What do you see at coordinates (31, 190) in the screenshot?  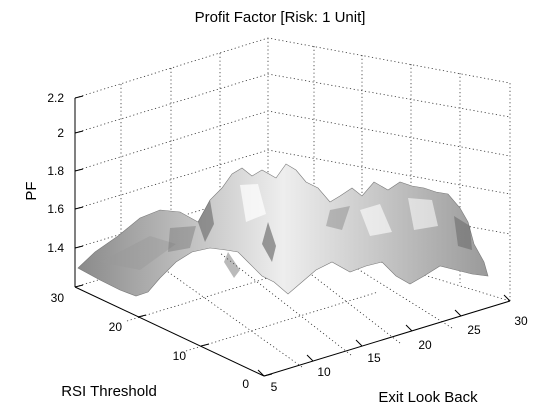 I see `z-axis-label: PF` at bounding box center [31, 190].